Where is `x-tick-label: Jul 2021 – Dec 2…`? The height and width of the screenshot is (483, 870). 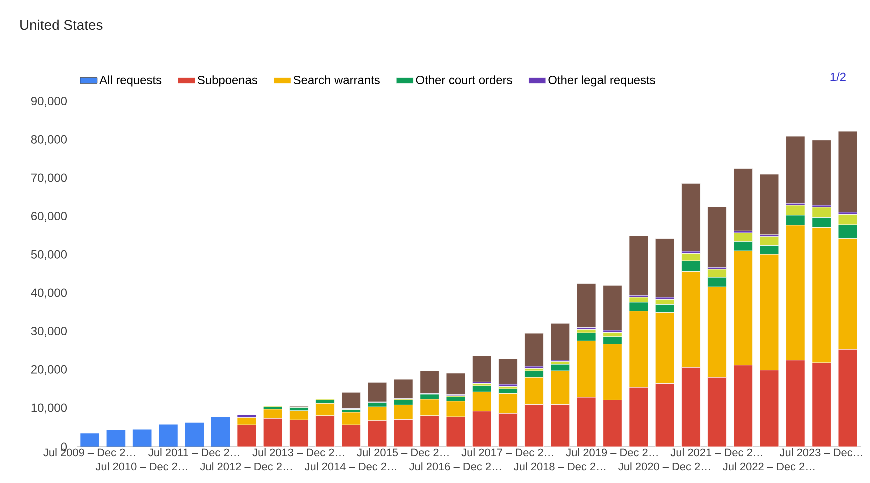
x-tick-label: Jul 2021 – Dec 2… is located at coordinates (716, 452).